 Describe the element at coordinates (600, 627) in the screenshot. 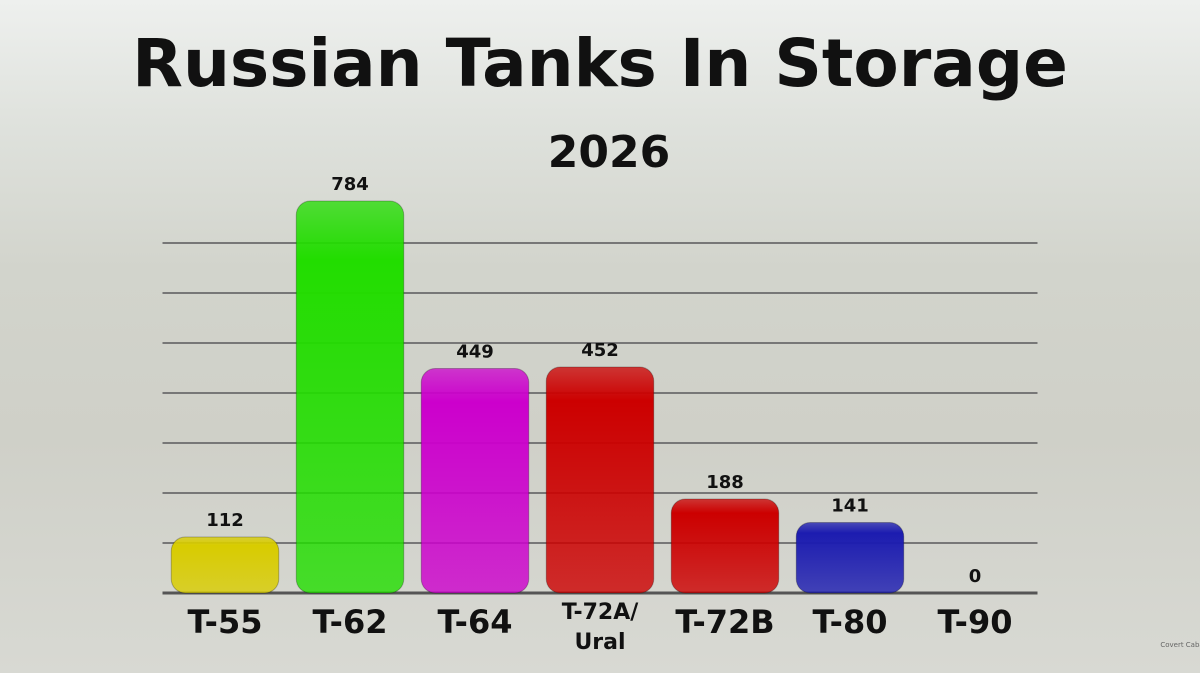

I see `x-tick-label: T-72A/ Ural` at that location.